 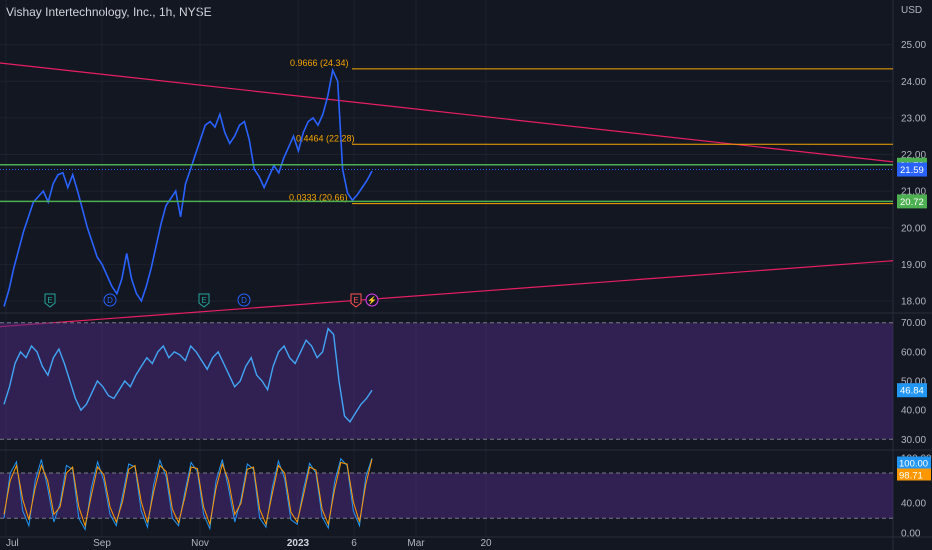 I want to click on price-tick-label: 22.00, so click(x=913, y=155).